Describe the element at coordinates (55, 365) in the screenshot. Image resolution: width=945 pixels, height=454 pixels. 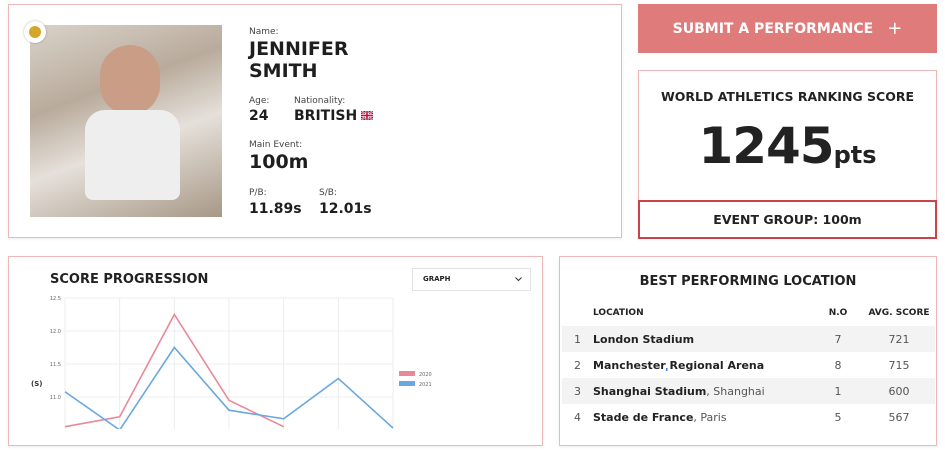
I see `y-tick-label: 11.5` at that location.